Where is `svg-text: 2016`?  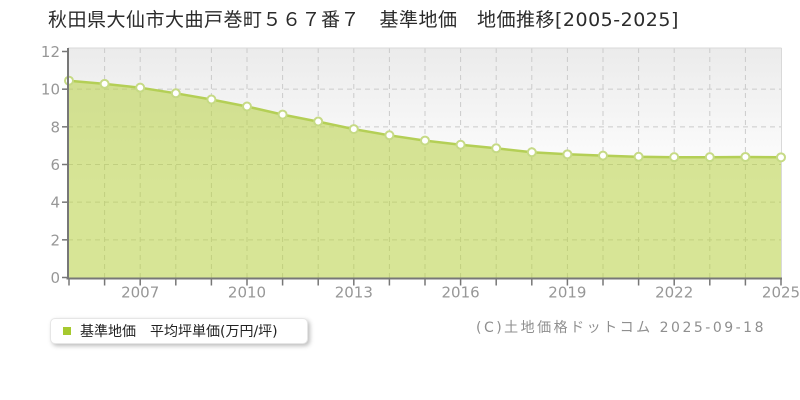 svg-text: 2016 is located at coordinates (461, 293).